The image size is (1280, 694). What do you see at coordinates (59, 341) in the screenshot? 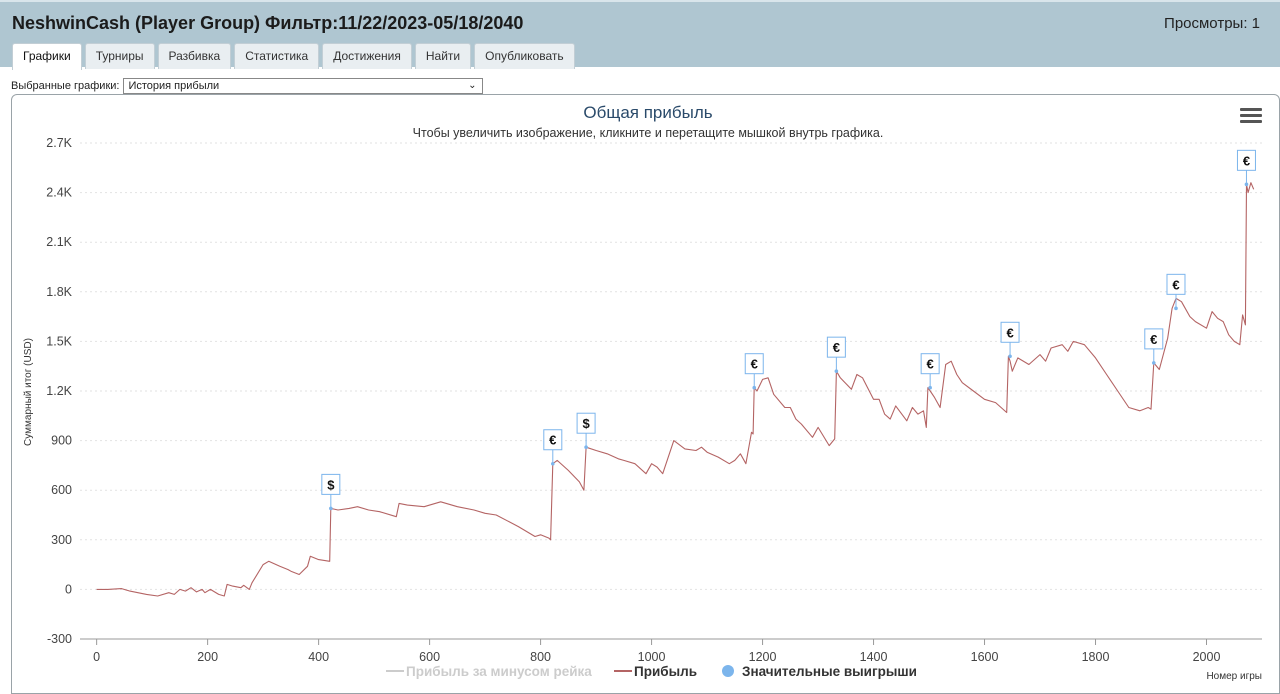
I see `y-tick-label: 1.5K` at bounding box center [59, 341].